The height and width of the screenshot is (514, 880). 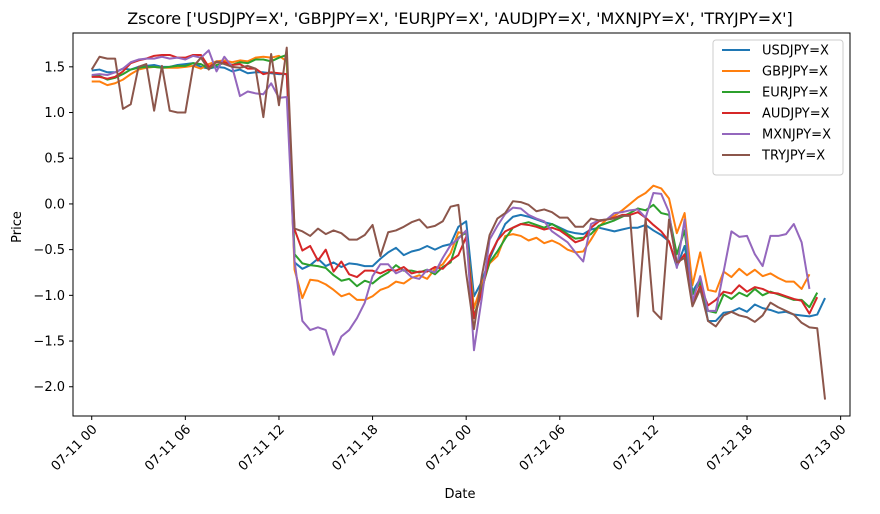 What do you see at coordinates (49, 342) in the screenshot?
I see `y-tick-label: −1.5` at bounding box center [49, 342].